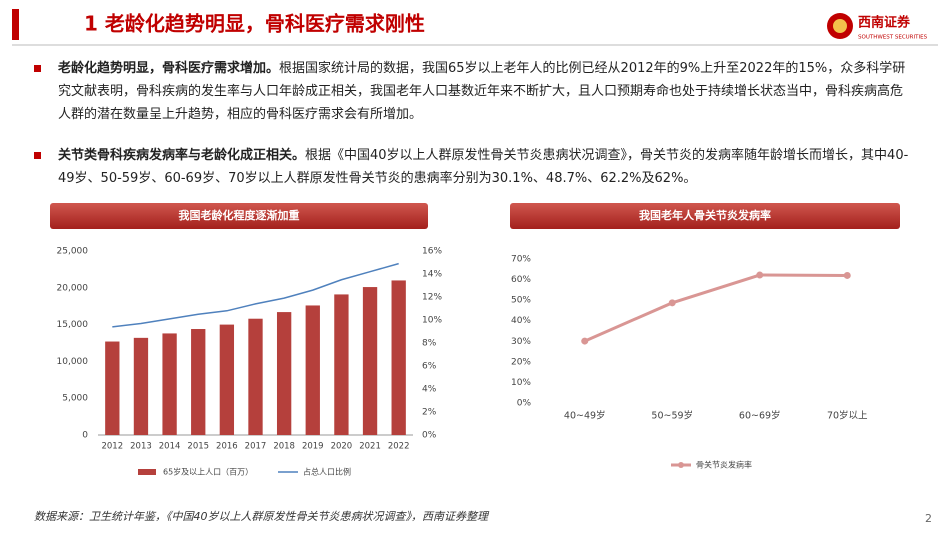 Image resolution: width=950 pixels, height=534 pixels. What do you see at coordinates (840, 26) in the screenshot?
I see `logo-icon-inner` at bounding box center [840, 26].